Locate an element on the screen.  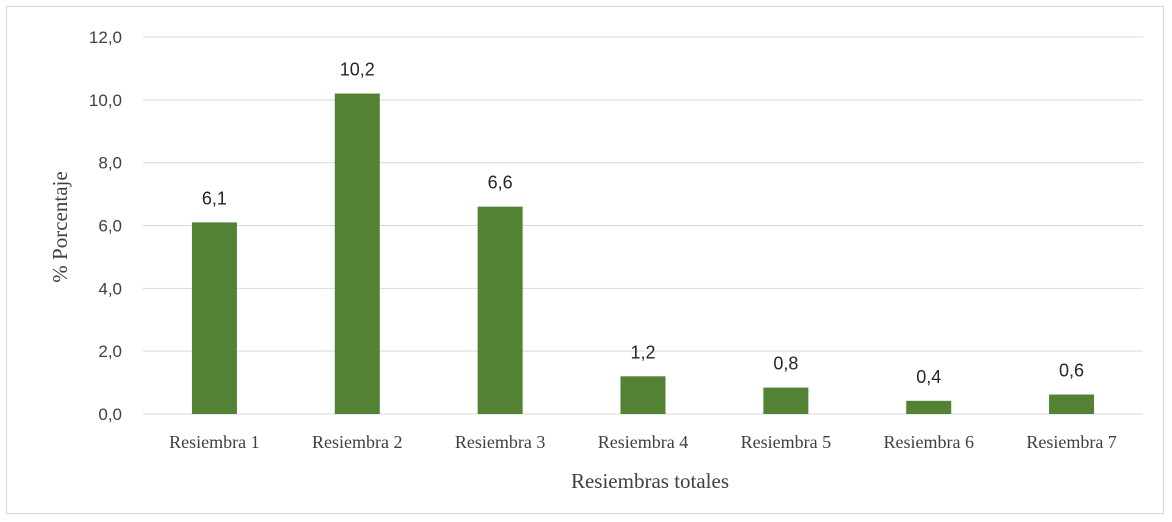
data-label: 0,8 is located at coordinates (785, 364).